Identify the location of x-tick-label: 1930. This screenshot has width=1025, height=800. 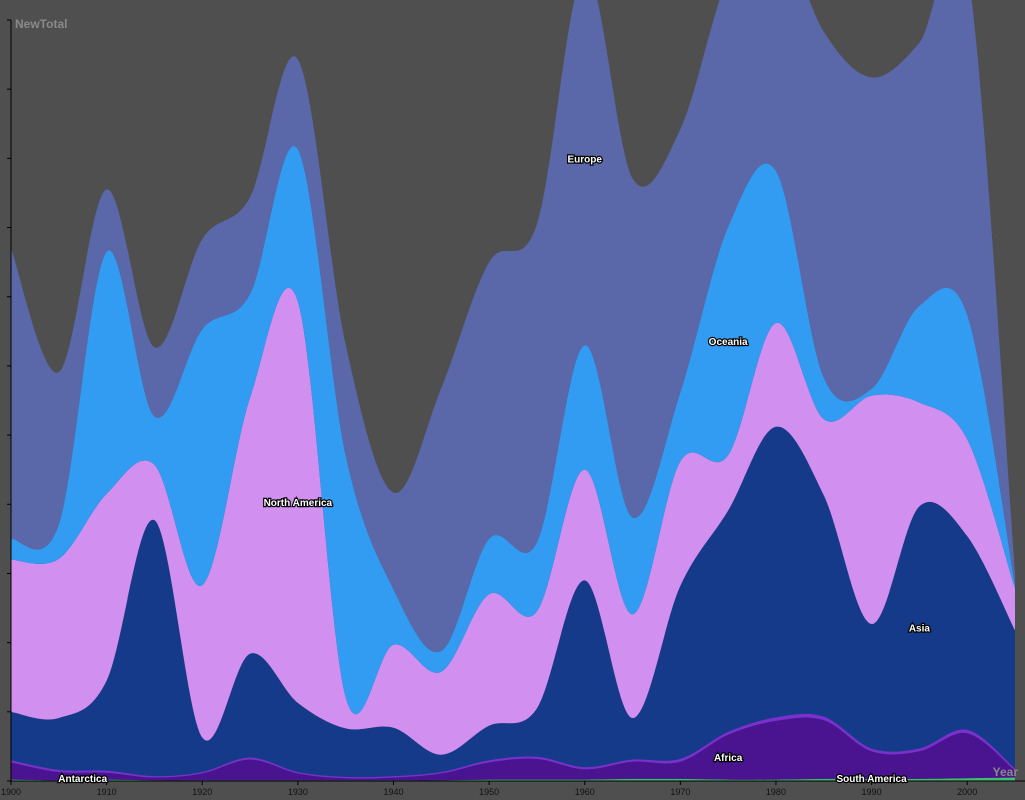
(298, 792).